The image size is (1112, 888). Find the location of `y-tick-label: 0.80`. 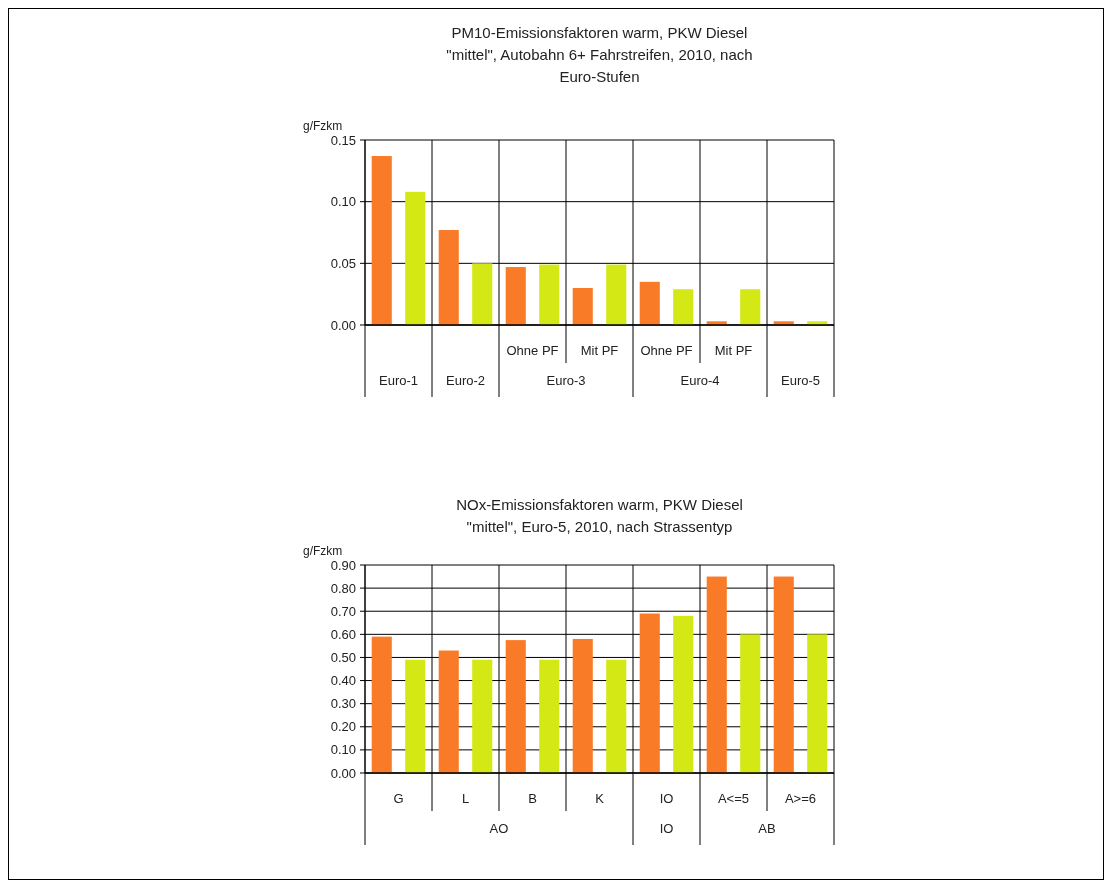

y-tick-label: 0.80 is located at coordinates (343, 588).